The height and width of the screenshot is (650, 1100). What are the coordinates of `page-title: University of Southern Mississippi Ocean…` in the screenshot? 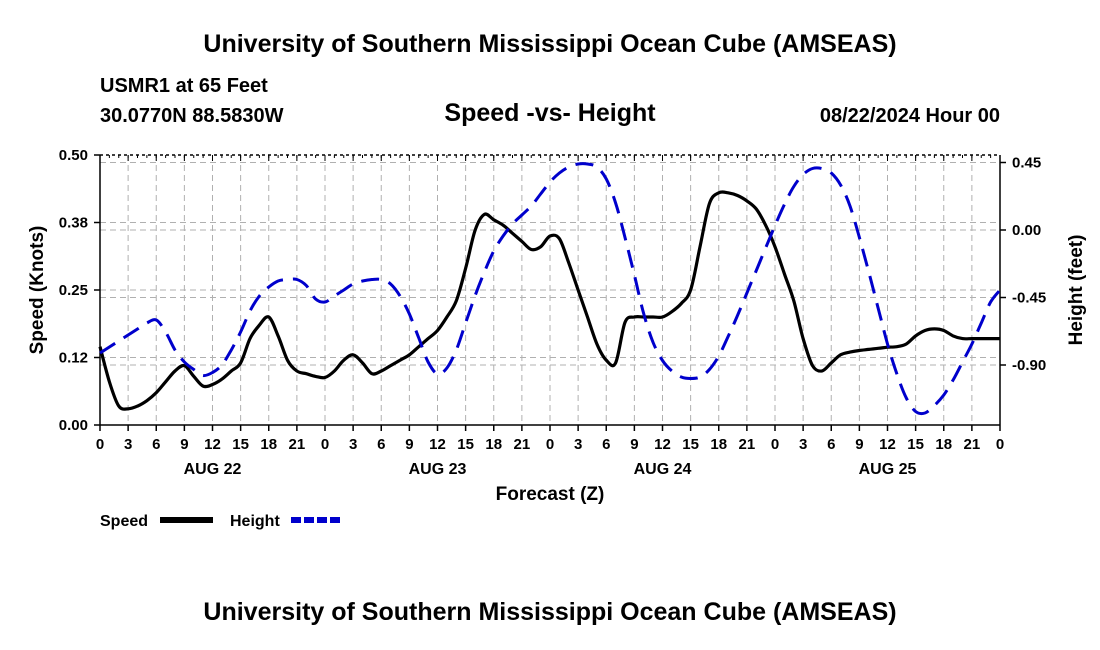 It's located at (550, 44).